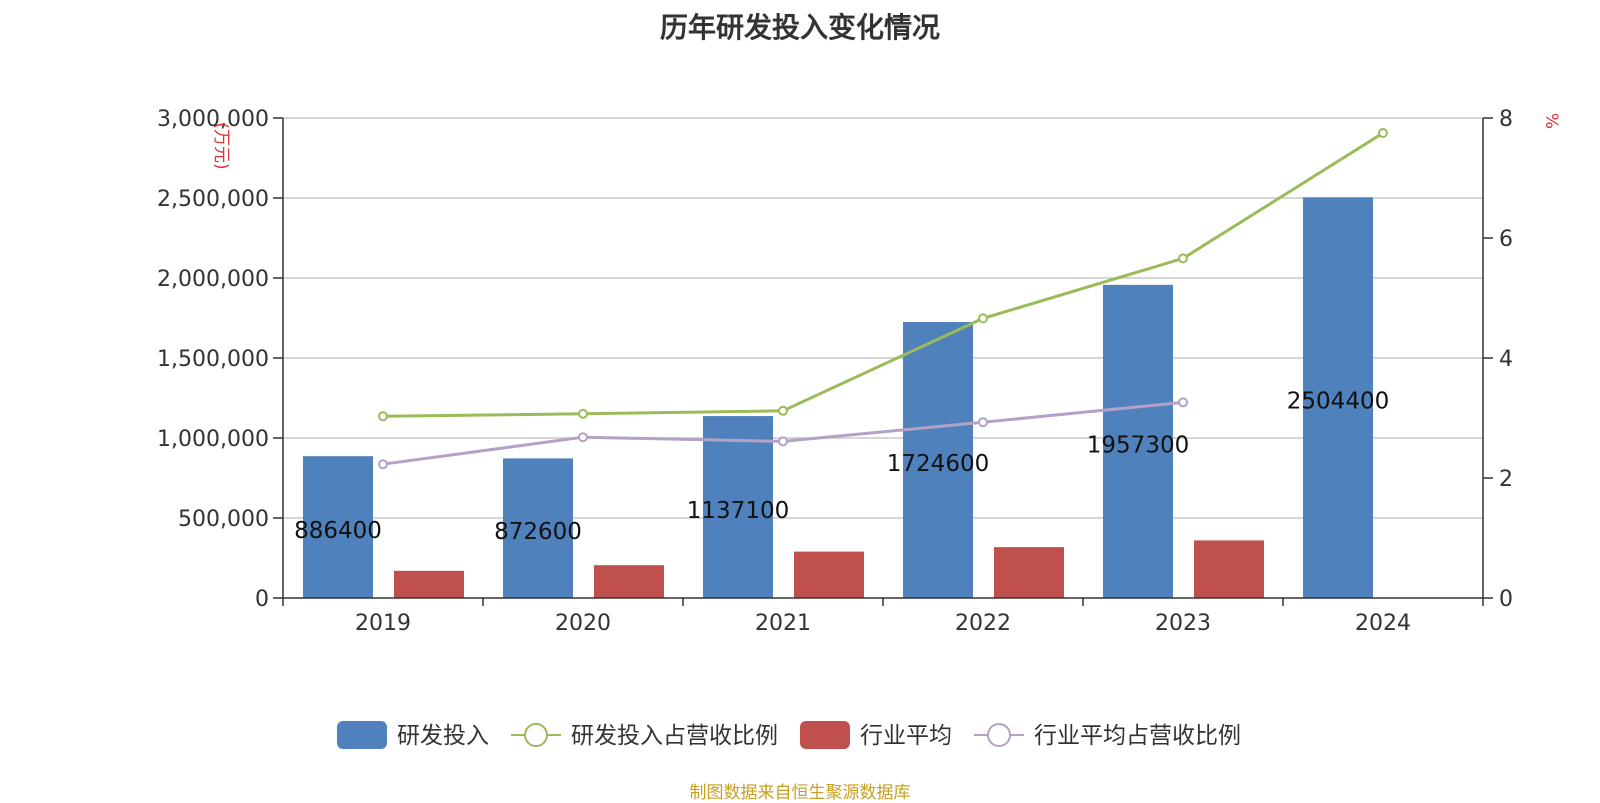  Describe the element at coordinates (789, 735) in the screenshot. I see `legend: 研发投入 研发投入占营收比例 行业平均 行业平均占营收比例` at that location.